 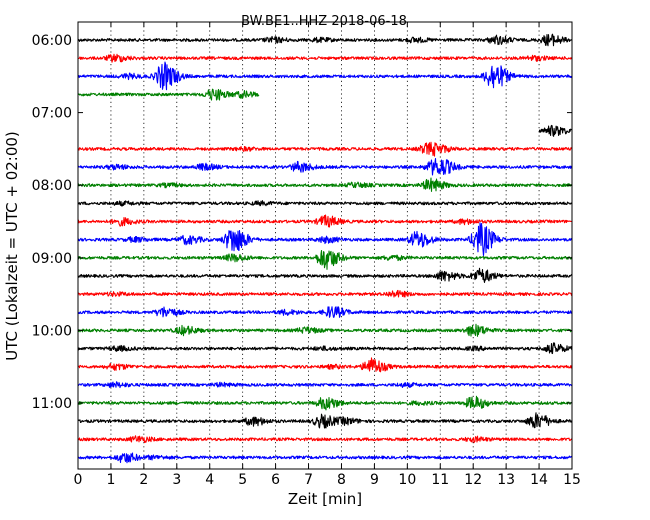 I want to click on x-tick-label: 4, so click(x=209, y=480).